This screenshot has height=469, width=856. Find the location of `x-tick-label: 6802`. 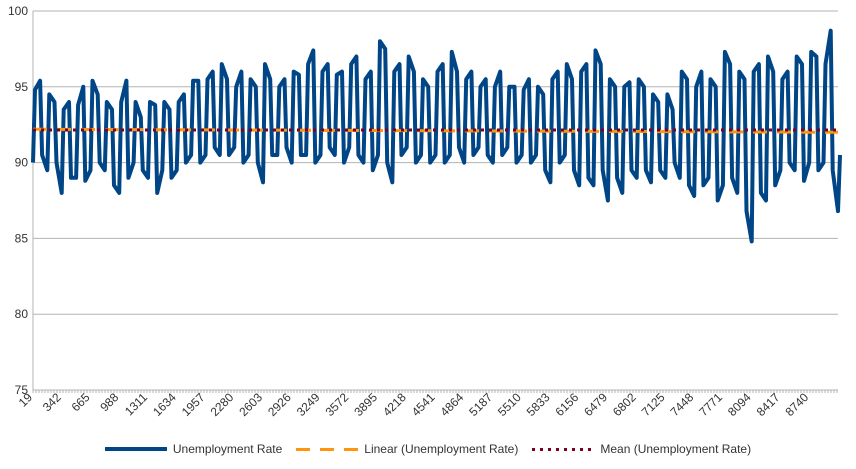

x-tick-label: 6802 is located at coordinates (624, 404).